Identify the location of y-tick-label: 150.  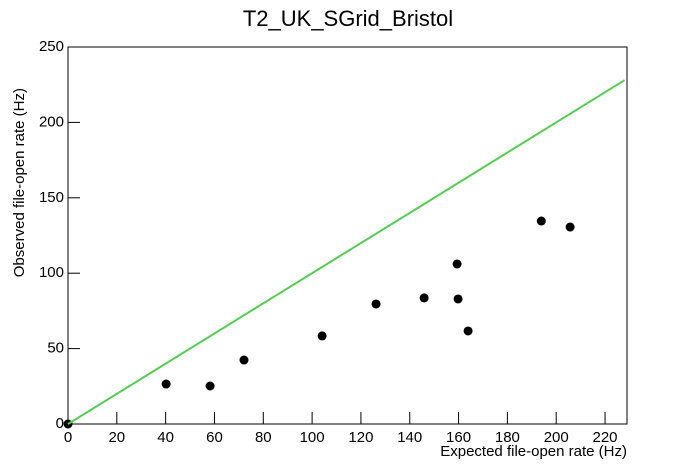
(51, 197).